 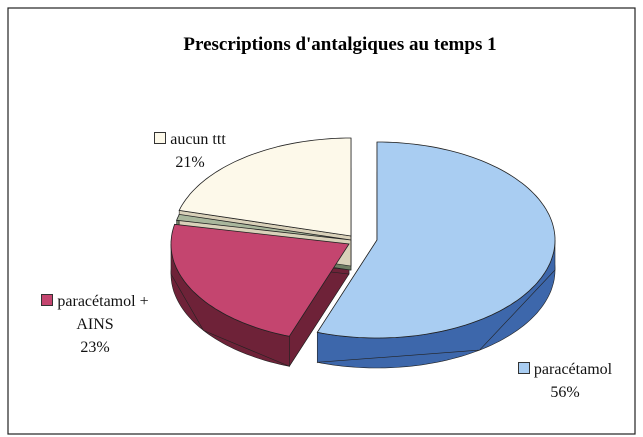 What do you see at coordinates (190, 162) in the screenshot?
I see `value-label: 21%` at bounding box center [190, 162].